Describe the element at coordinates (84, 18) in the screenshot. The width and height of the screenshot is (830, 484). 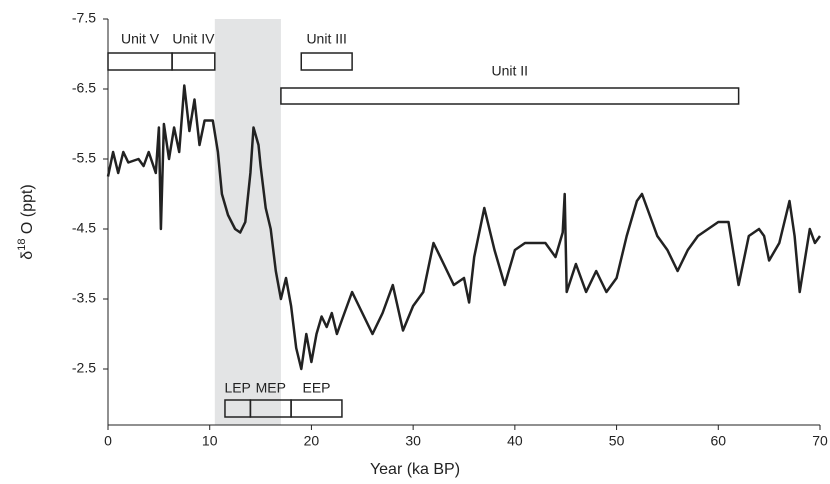
I see `y-tick-label: -7.5` at that location.